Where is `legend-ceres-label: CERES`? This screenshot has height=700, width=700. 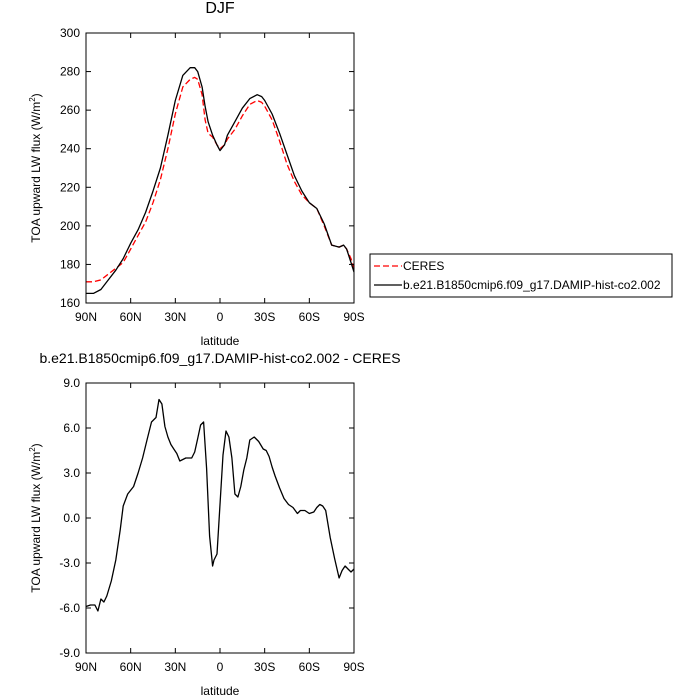
legend-ceres-label: CERES is located at coordinates (423, 266).